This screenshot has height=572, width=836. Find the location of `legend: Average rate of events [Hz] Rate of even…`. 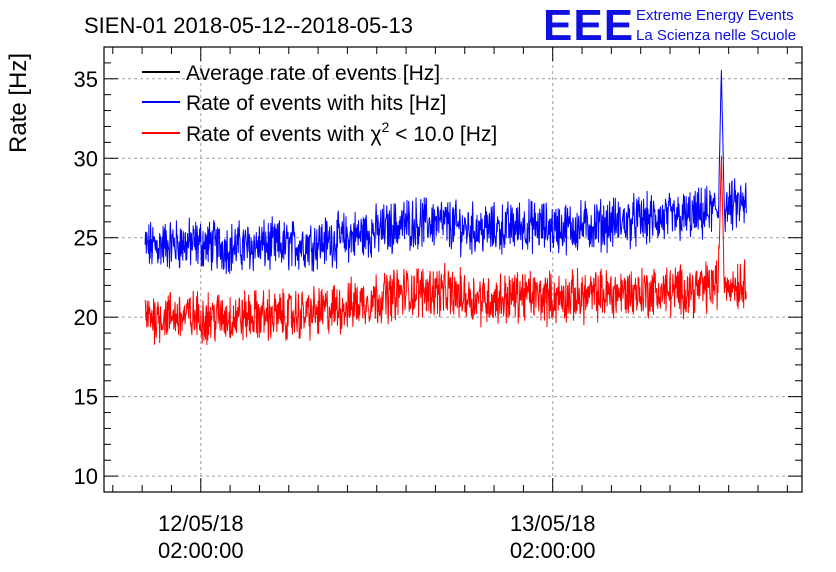

legend: Average rate of events [Hz] Rate of even… is located at coordinates (319, 104).